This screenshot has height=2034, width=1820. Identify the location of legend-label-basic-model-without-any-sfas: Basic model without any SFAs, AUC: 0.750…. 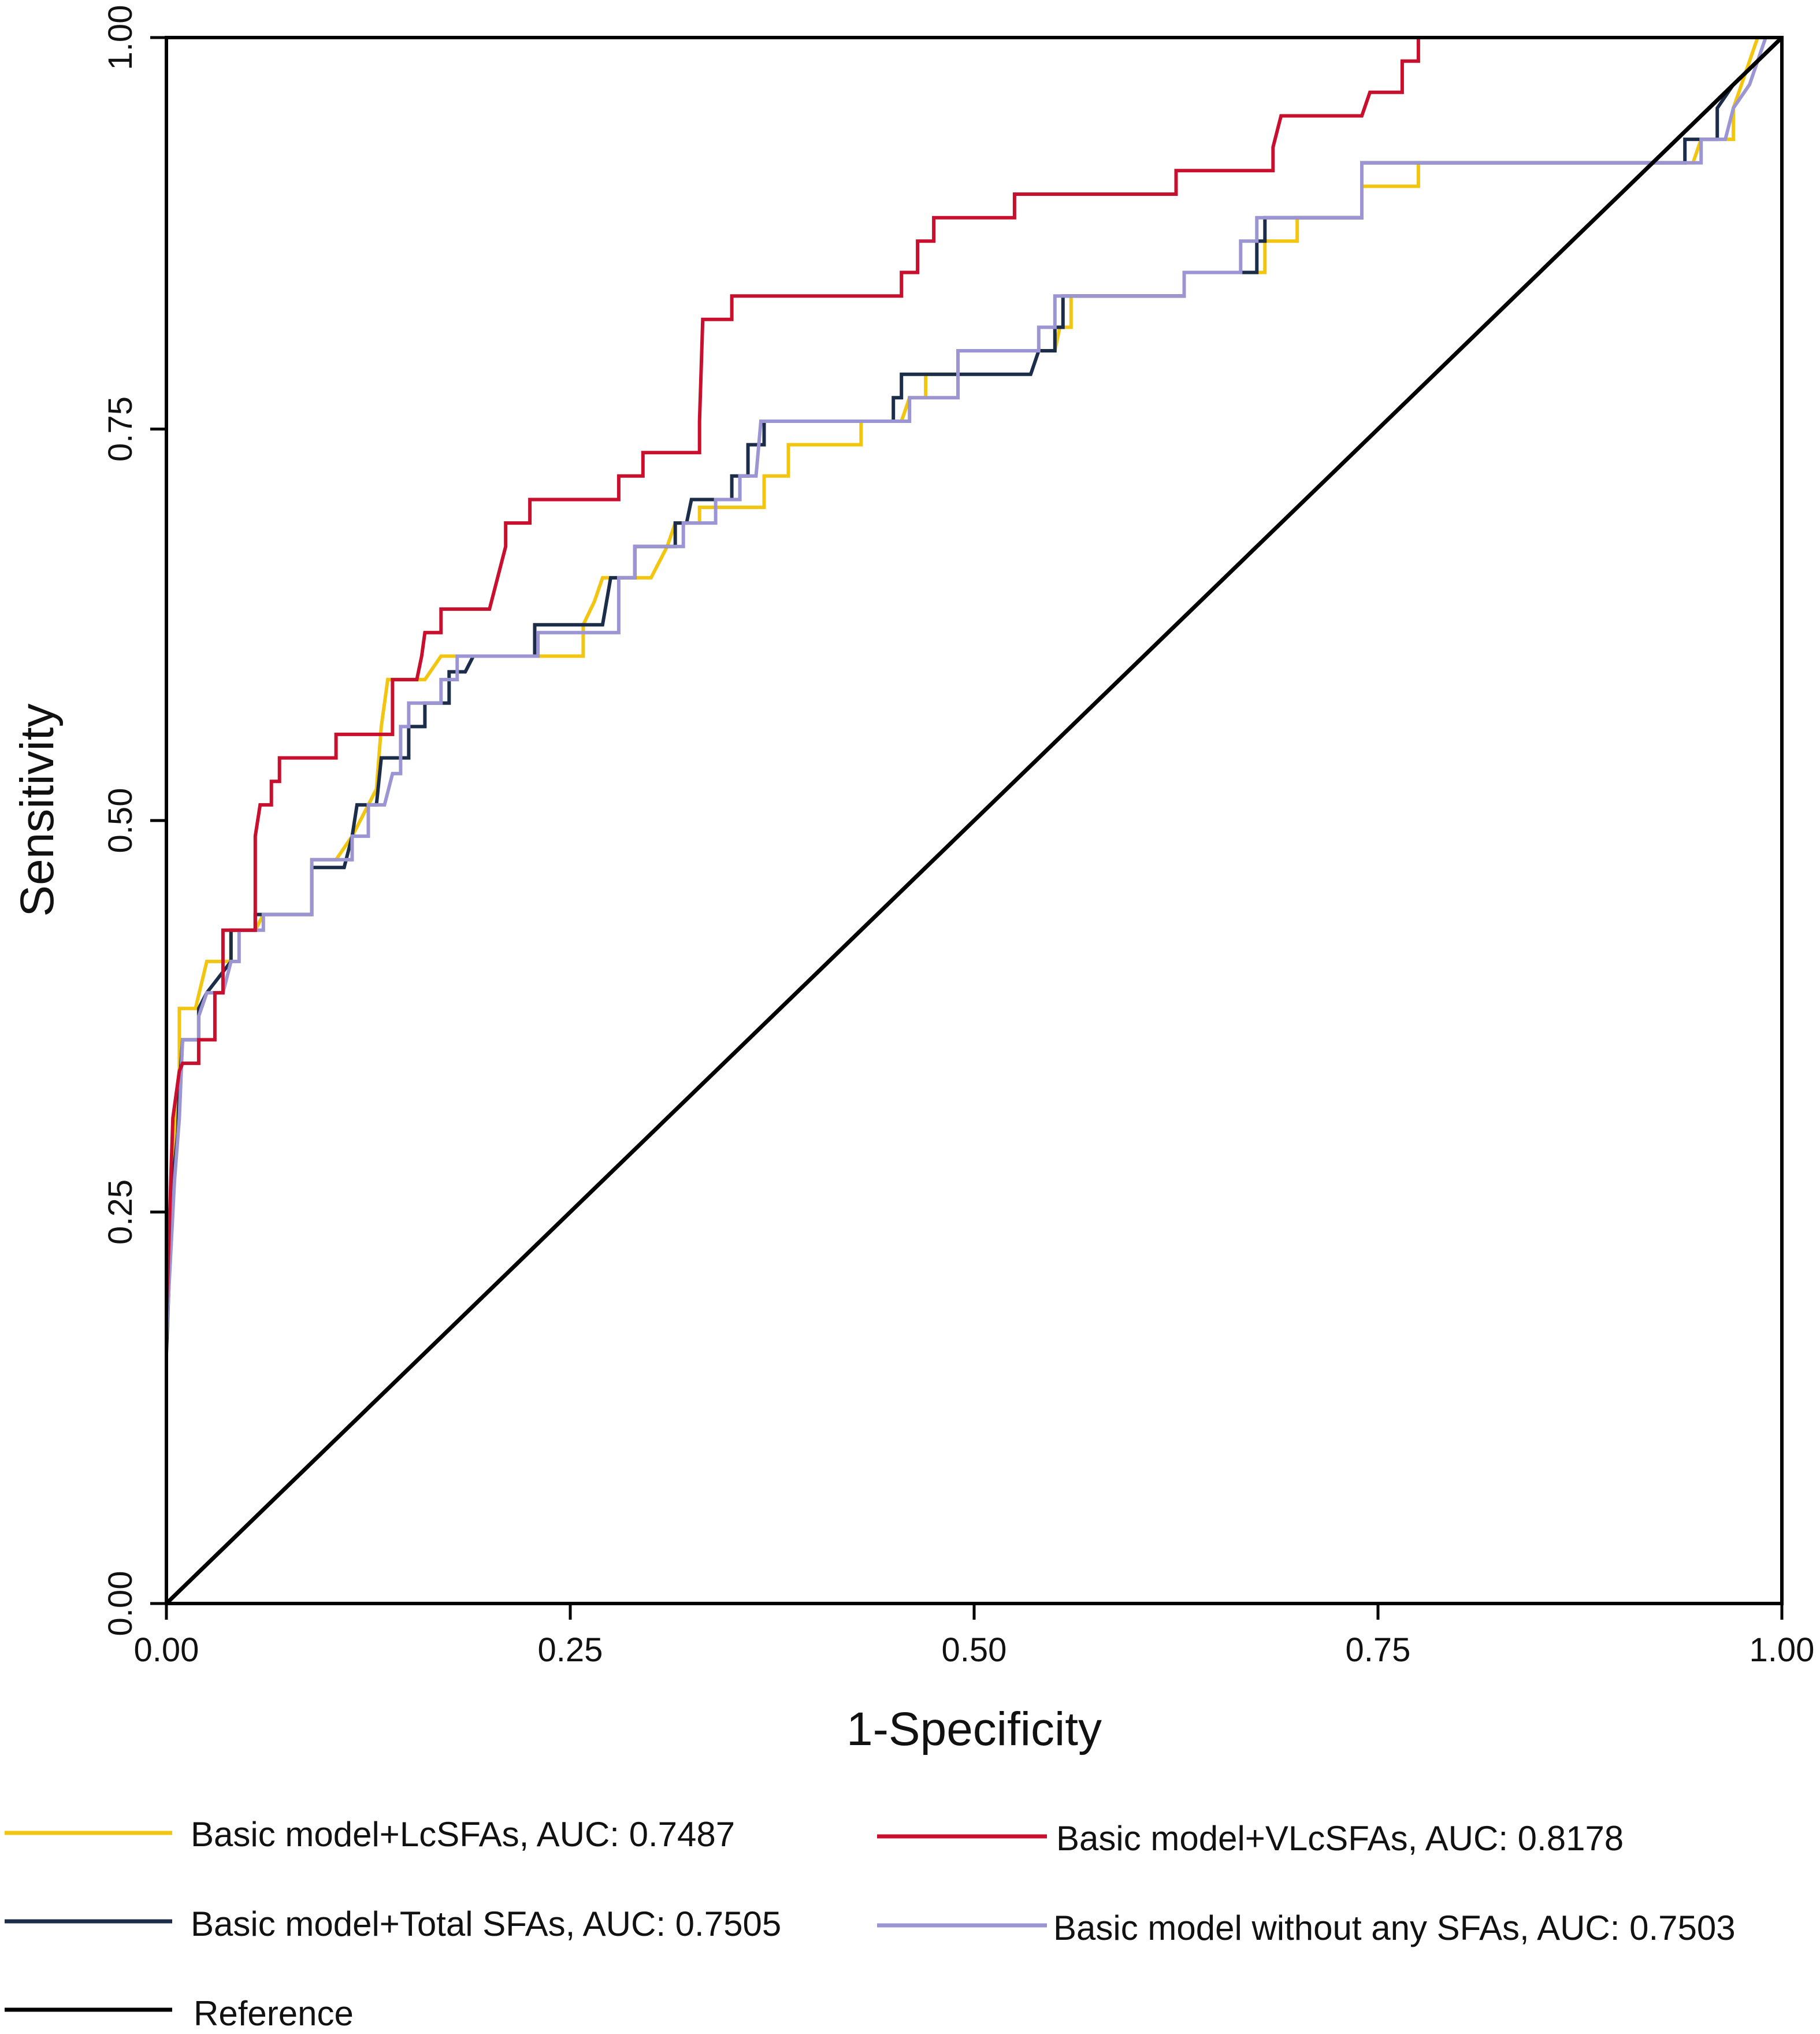
(1394, 1928).